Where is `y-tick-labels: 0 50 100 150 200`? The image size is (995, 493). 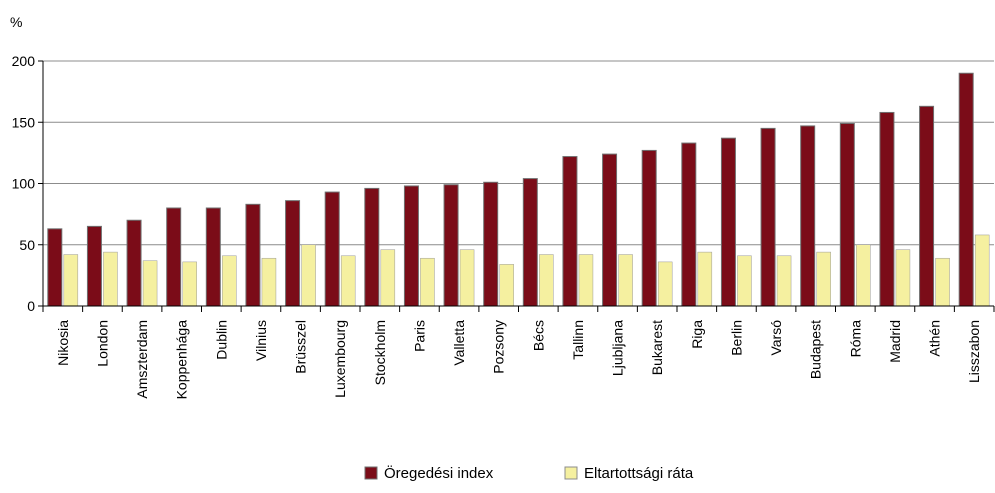
y-tick-labels: 0 50 100 150 200 is located at coordinates (24, 183).